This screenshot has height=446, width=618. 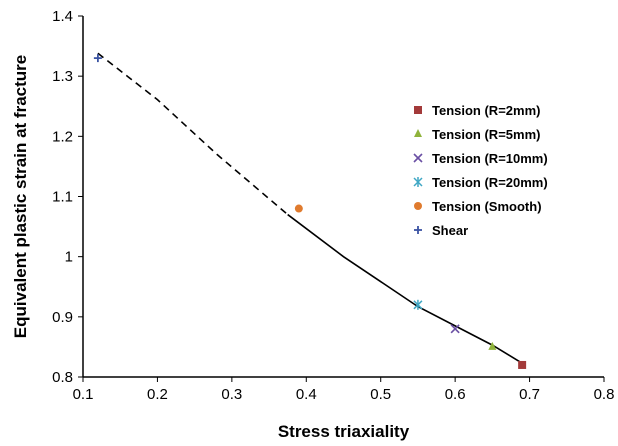 What do you see at coordinates (418, 133) in the screenshot?
I see `legend-marker-triangle` at bounding box center [418, 133].